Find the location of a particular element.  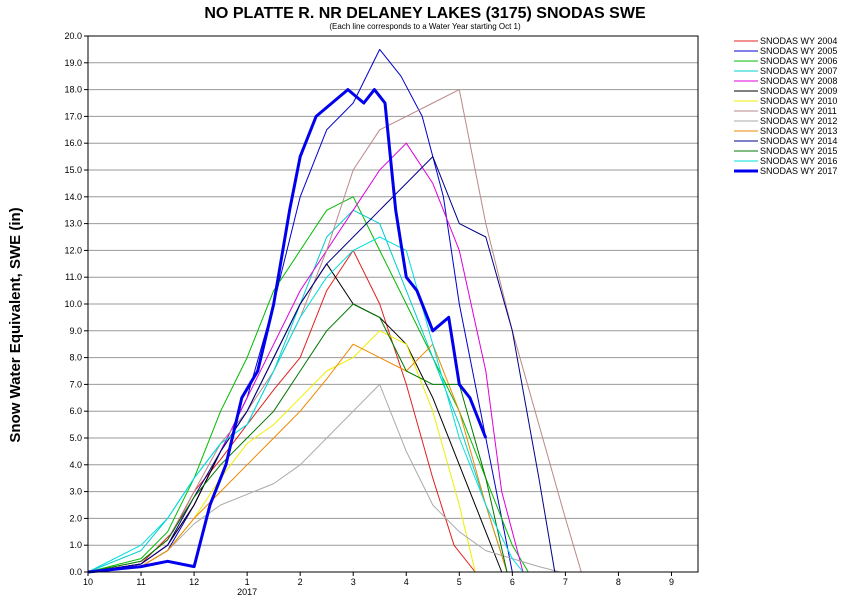

legend-label: SNODAS WY 2005 is located at coordinates (798, 51).